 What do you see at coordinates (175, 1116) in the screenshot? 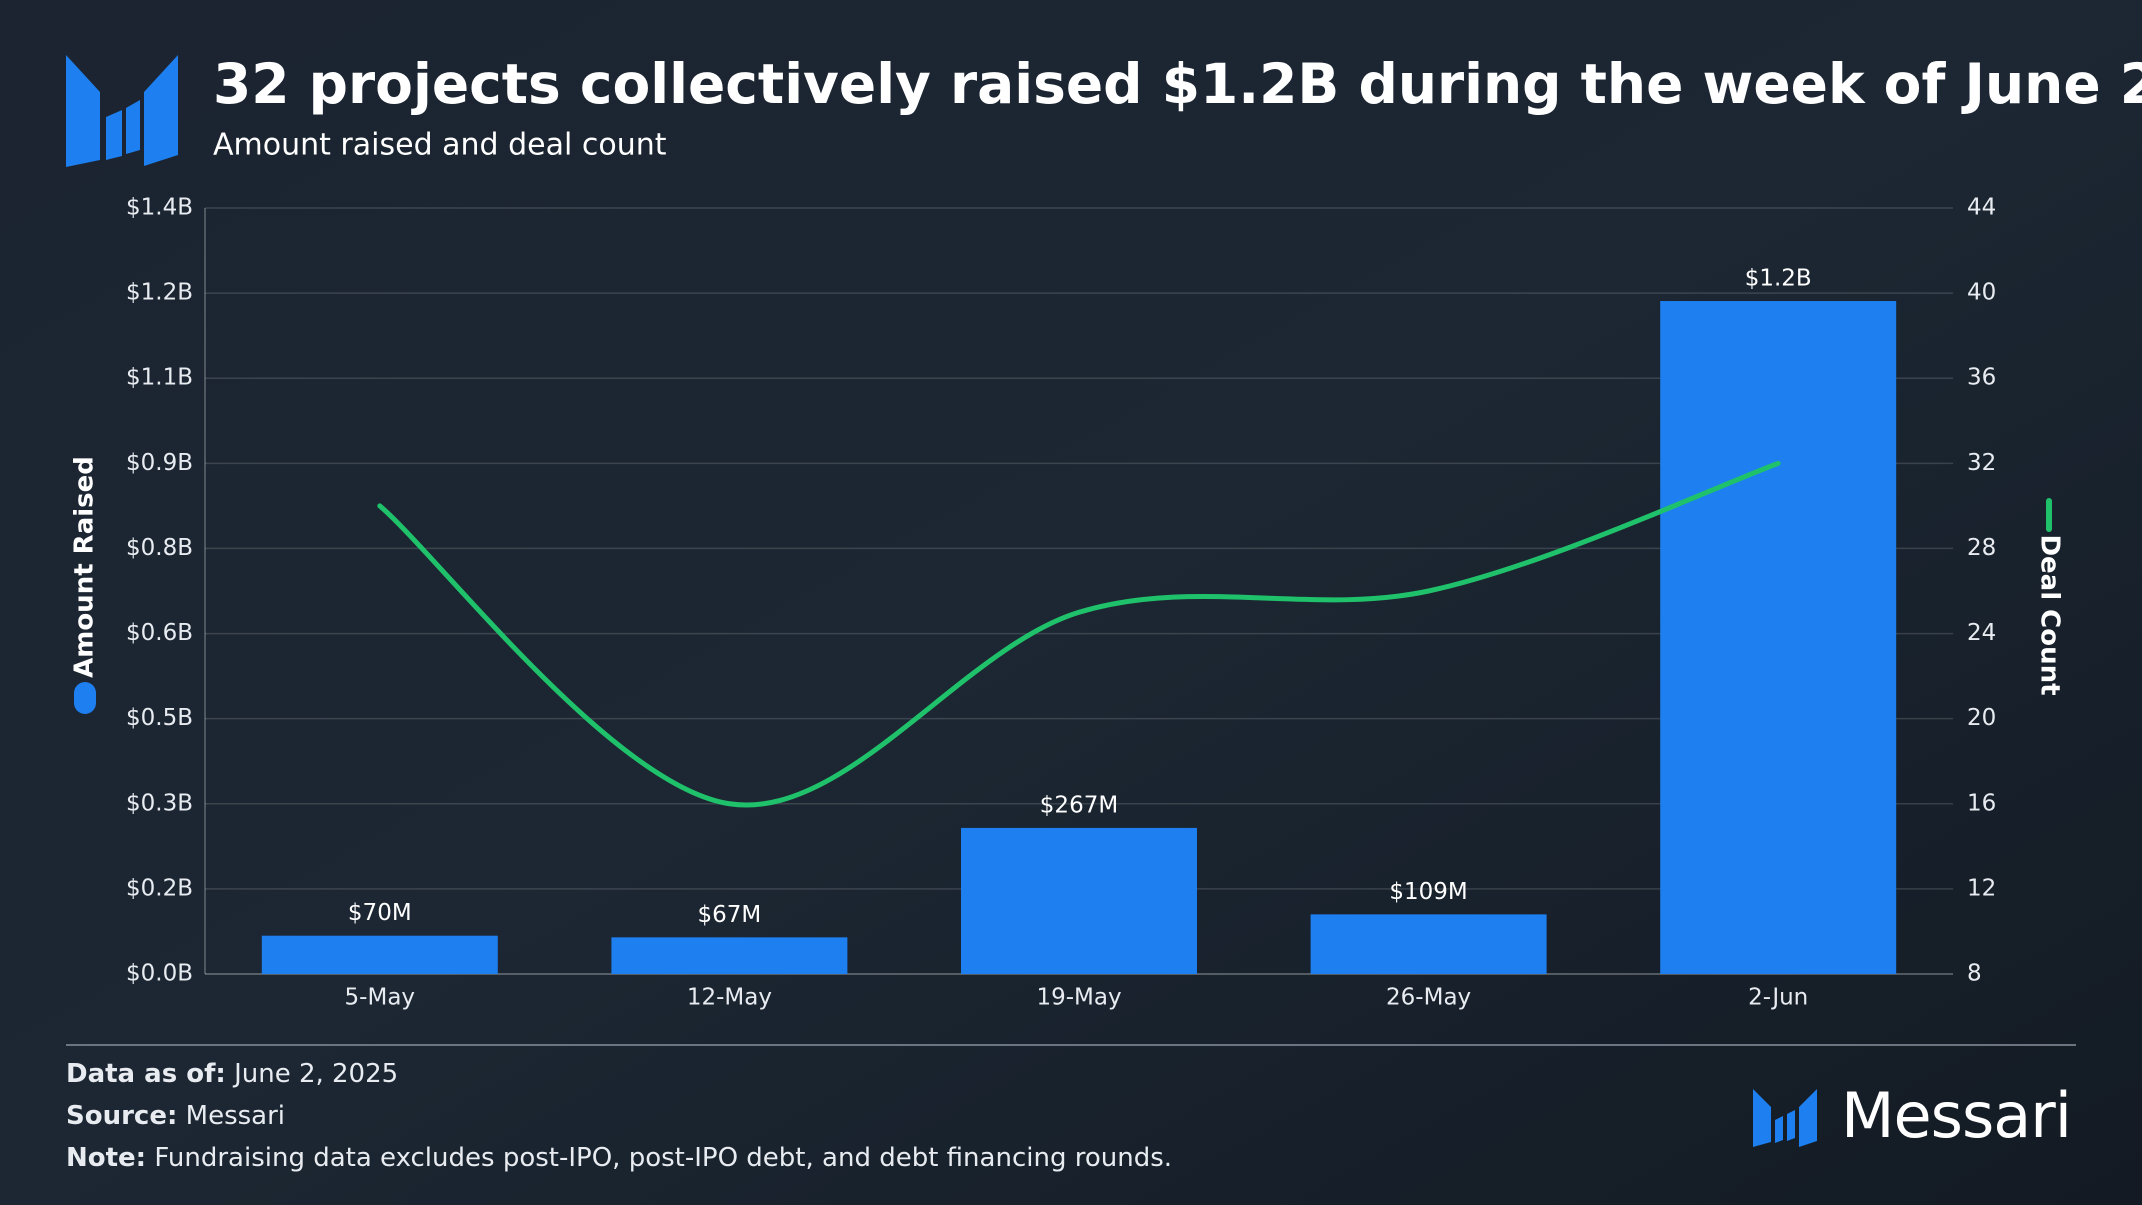
I see `footer-source: Source: Messari` at bounding box center [175, 1116].